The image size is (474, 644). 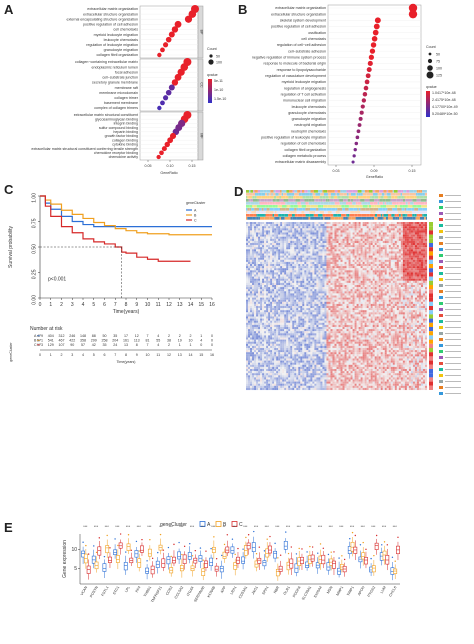 I want to click on panel-c-letter: C, so click(x=9, y=189).